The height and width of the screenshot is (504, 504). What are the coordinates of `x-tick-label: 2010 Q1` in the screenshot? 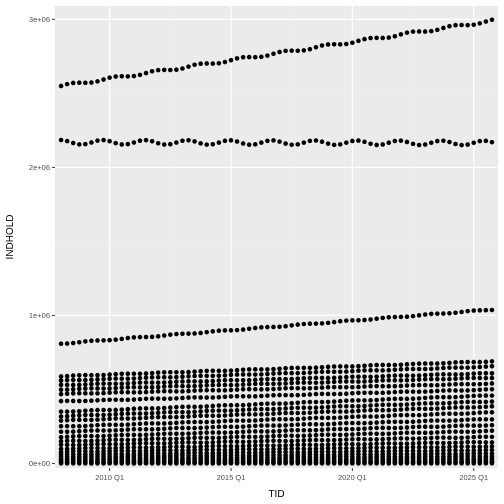 It's located at (109, 477).